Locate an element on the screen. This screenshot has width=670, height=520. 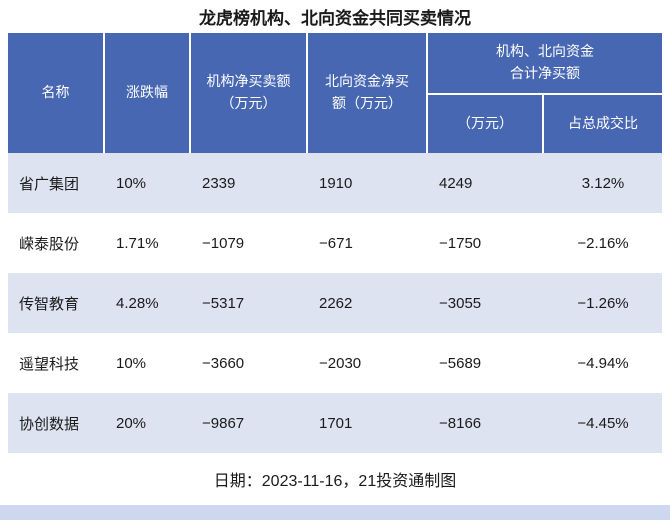
col-header-northbound-net: 北向资金净买 额（万元） is located at coordinates (367, 93).